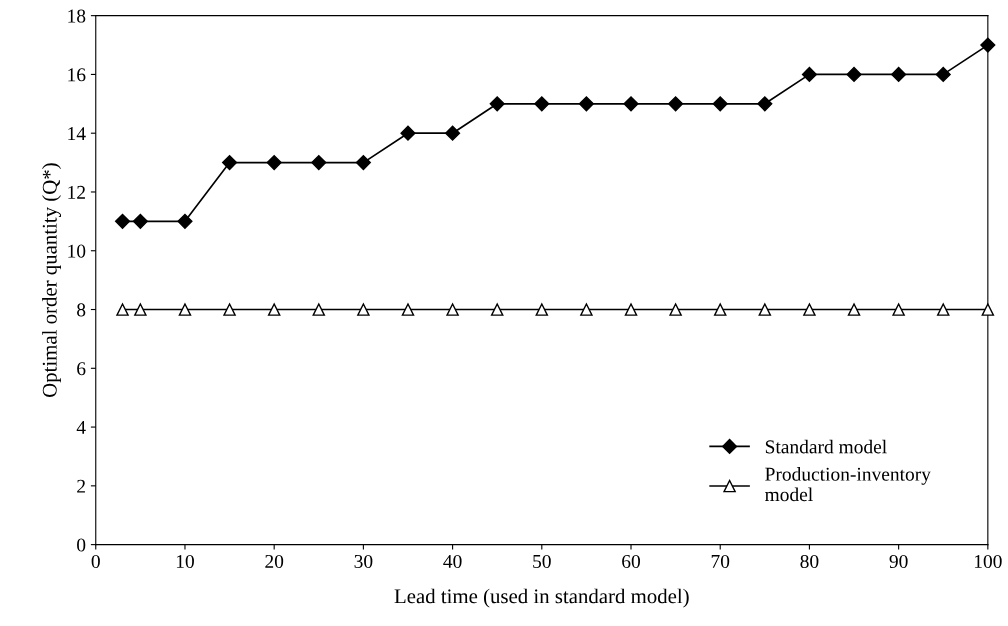 Image resolution: width=1008 pixels, height=626 pixels. Describe the element at coordinates (81, 369) in the screenshot. I see `y-tick-label: 6` at that location.